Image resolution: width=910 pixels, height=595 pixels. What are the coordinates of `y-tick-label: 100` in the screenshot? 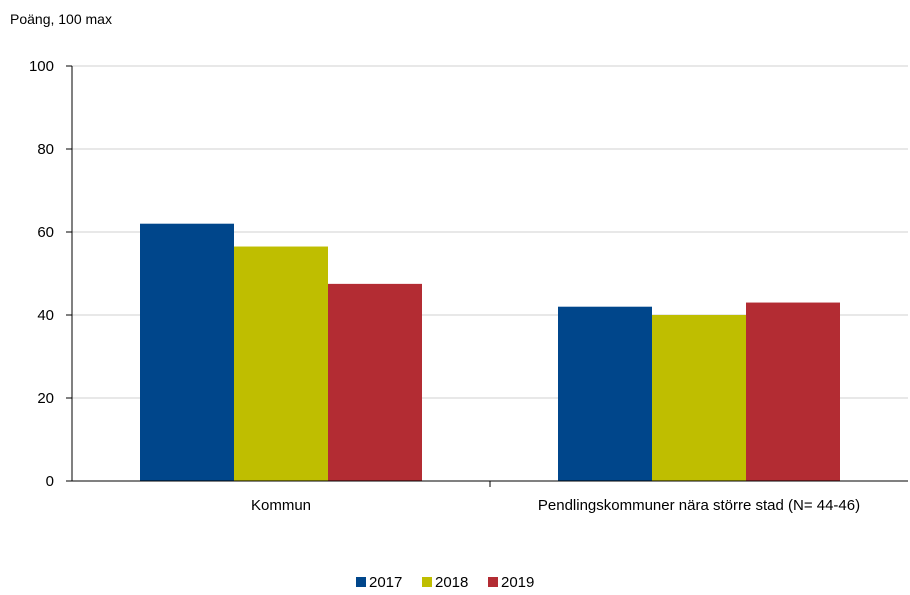 It's located at (41, 66).